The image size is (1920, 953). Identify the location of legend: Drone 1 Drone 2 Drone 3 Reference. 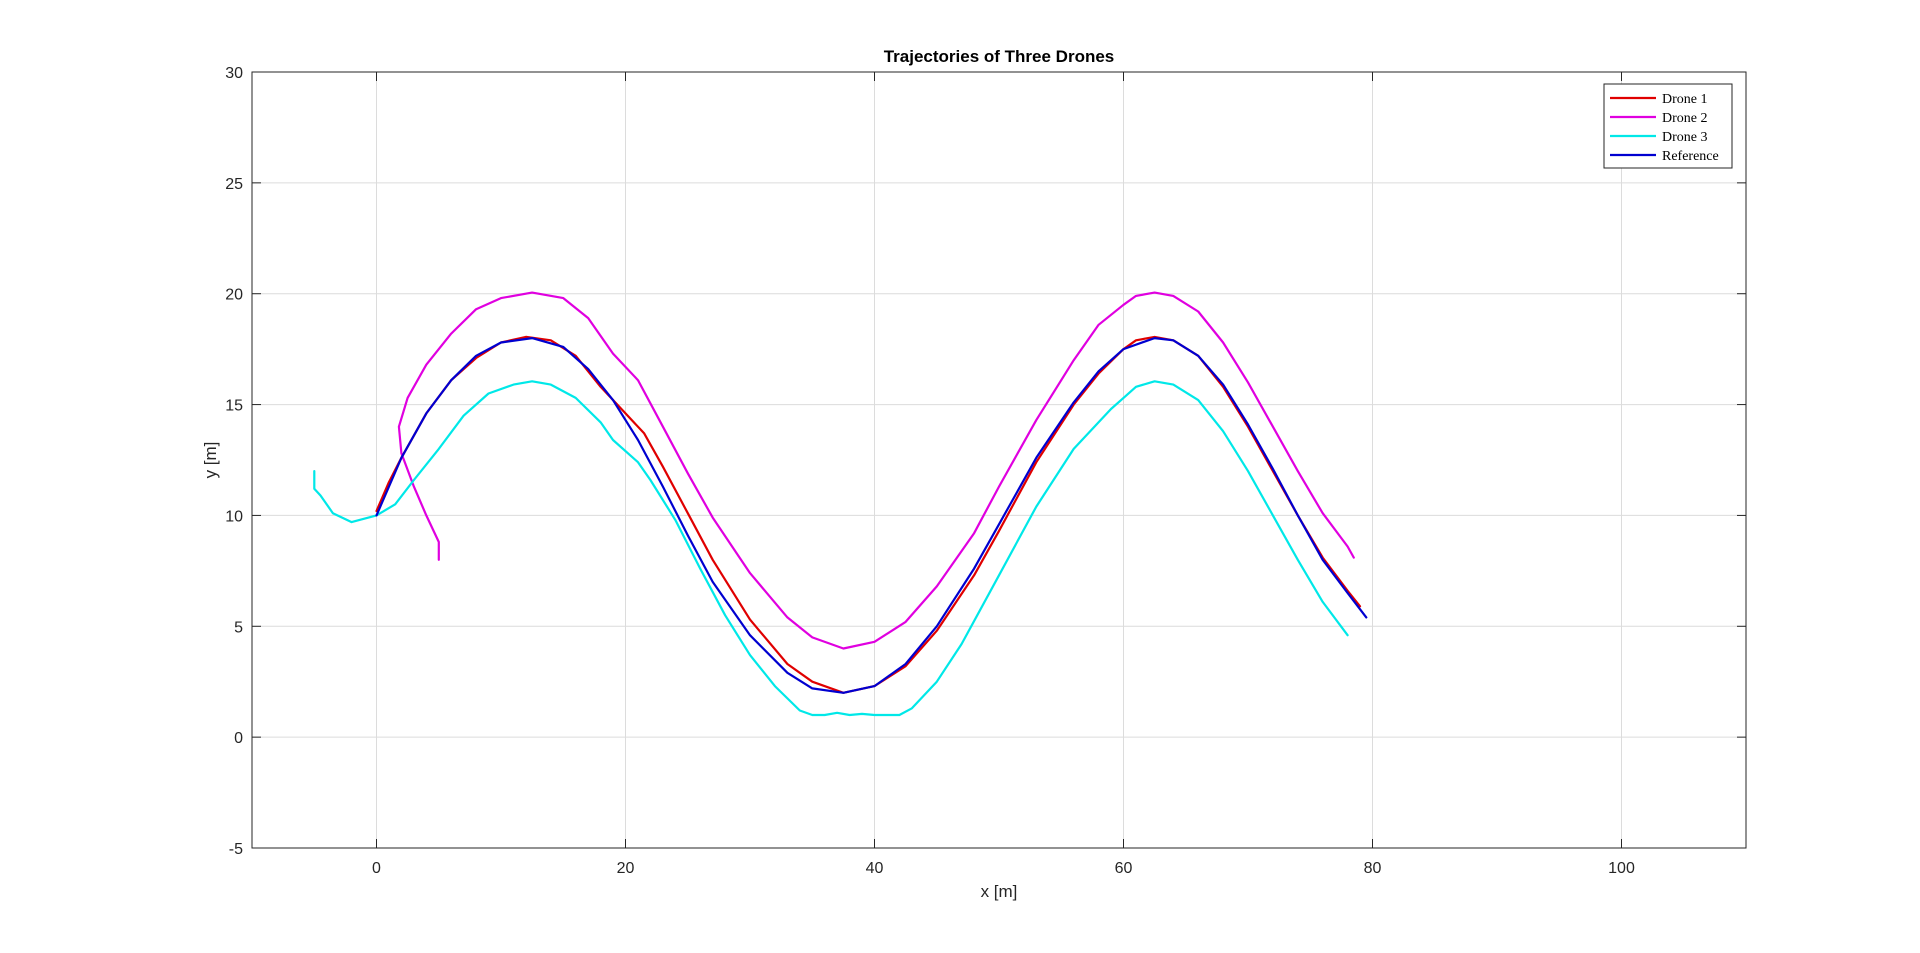
(1668, 126).